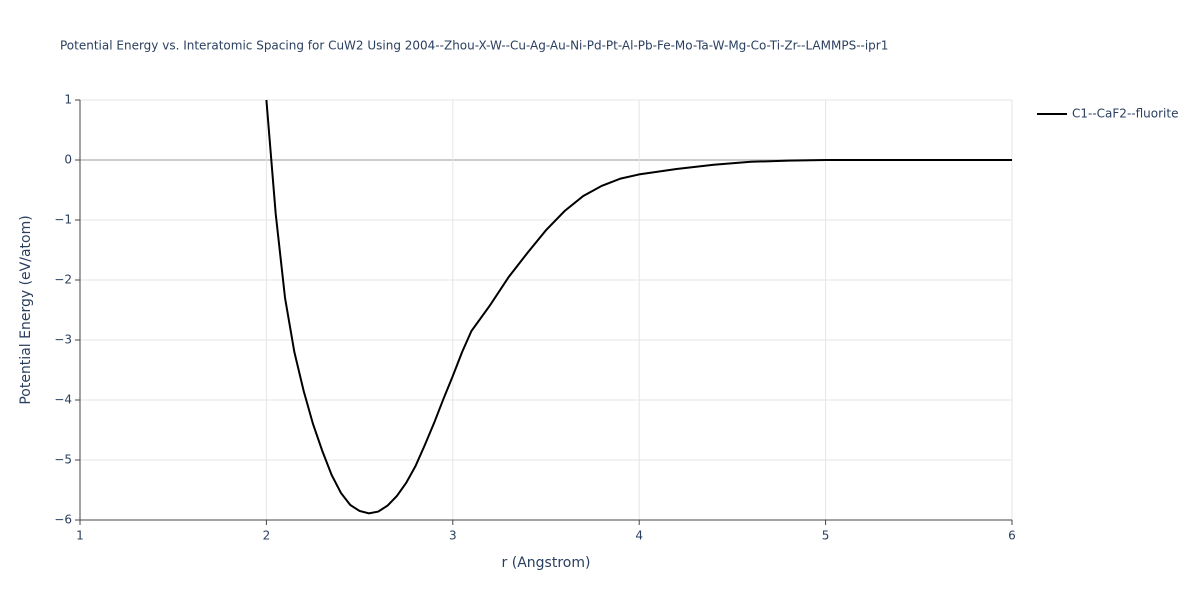  Describe the element at coordinates (68, 160) in the screenshot. I see `y-tick-label: 0` at that location.